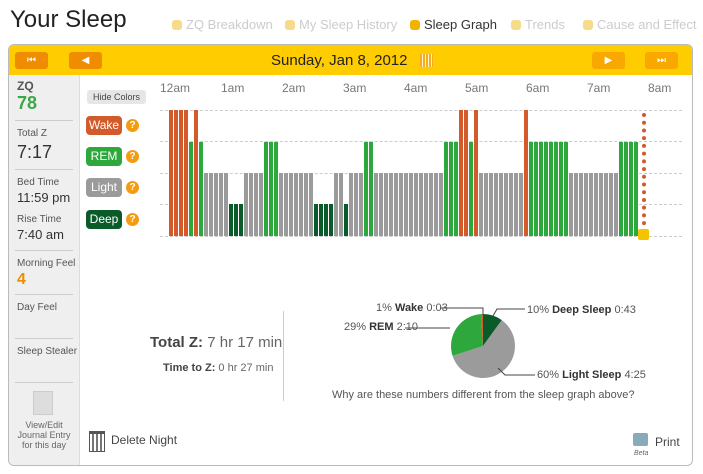 This screenshot has height=474, width=703. Describe the element at coordinates (117, 97) in the screenshot. I see `hide-colors-button: Hide Colors` at that location.